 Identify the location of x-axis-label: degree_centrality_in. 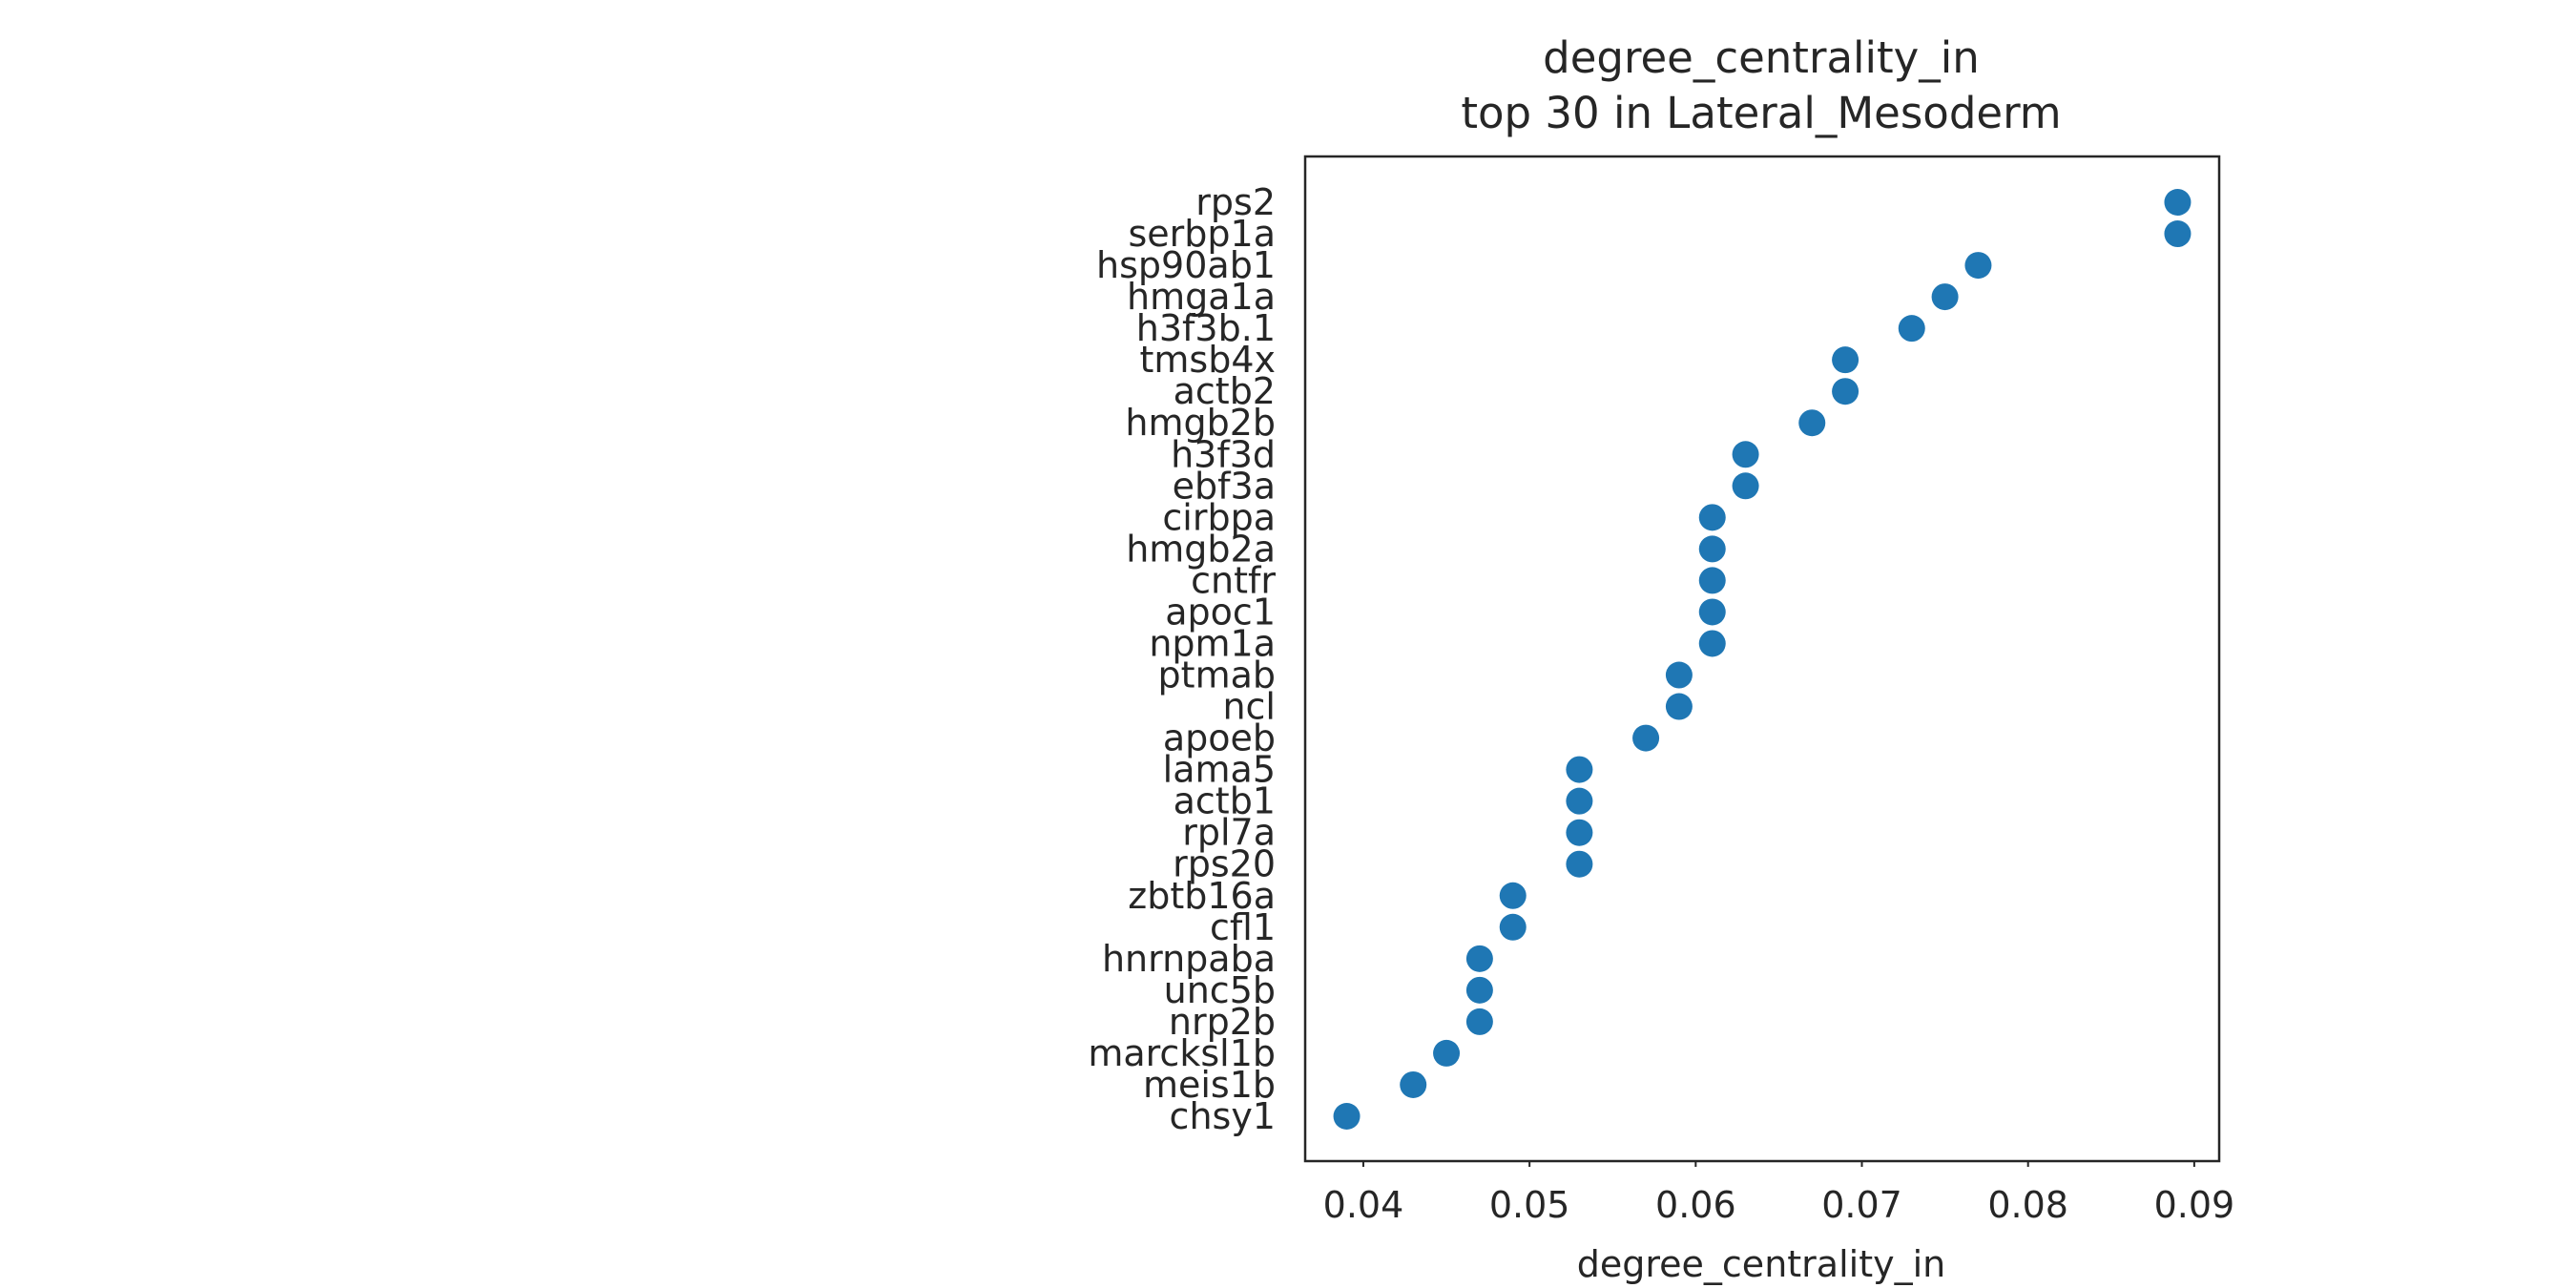
(1761, 1264).